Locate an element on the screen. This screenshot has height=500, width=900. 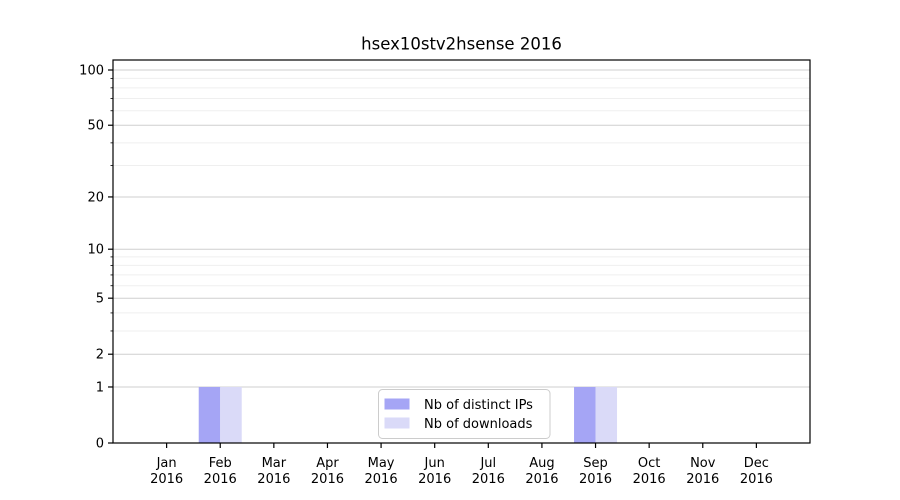
x-tick-label-jun: Jun is located at coordinates (434, 463).